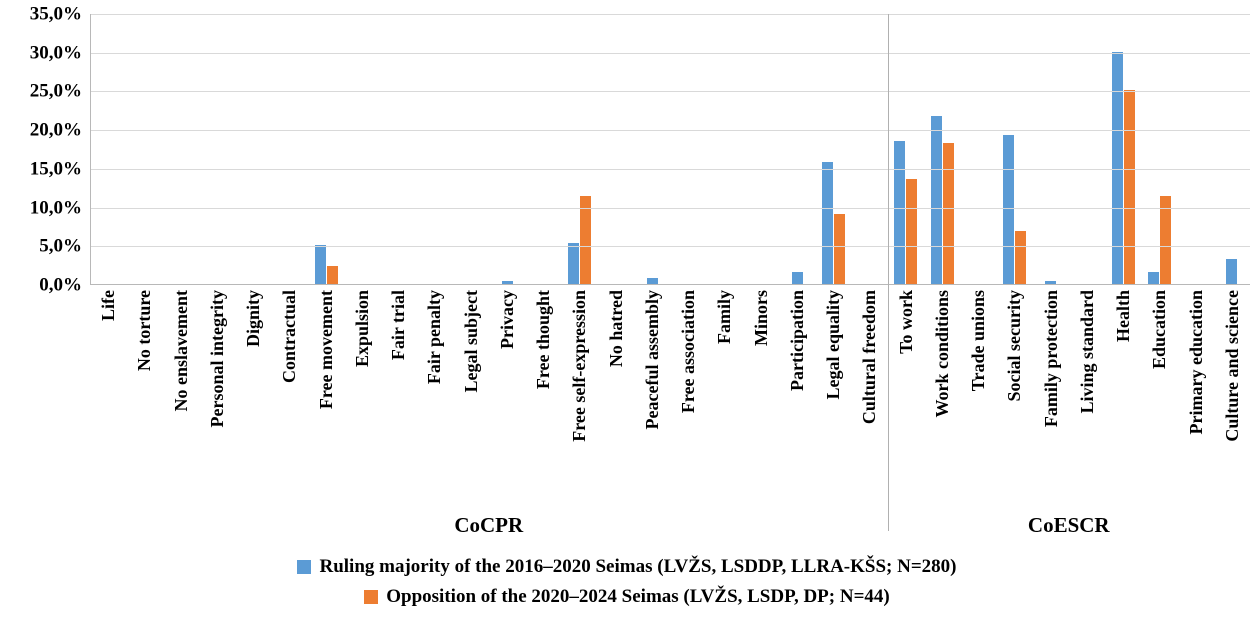  I want to click on category-label-text: Free self-expression, so click(579, 366).